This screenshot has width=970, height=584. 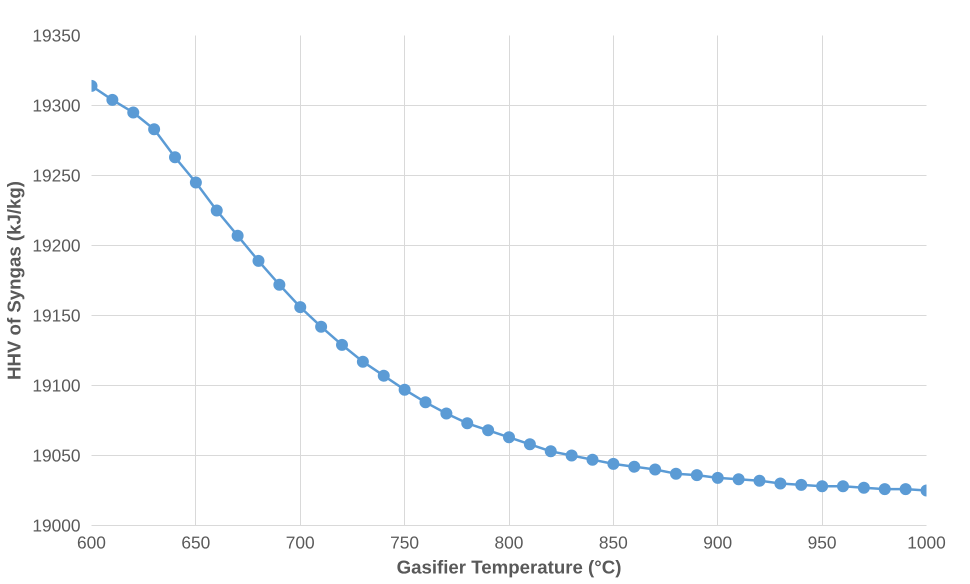 What do you see at coordinates (56, 246) in the screenshot?
I see `y-tick-label: 19200` at bounding box center [56, 246].